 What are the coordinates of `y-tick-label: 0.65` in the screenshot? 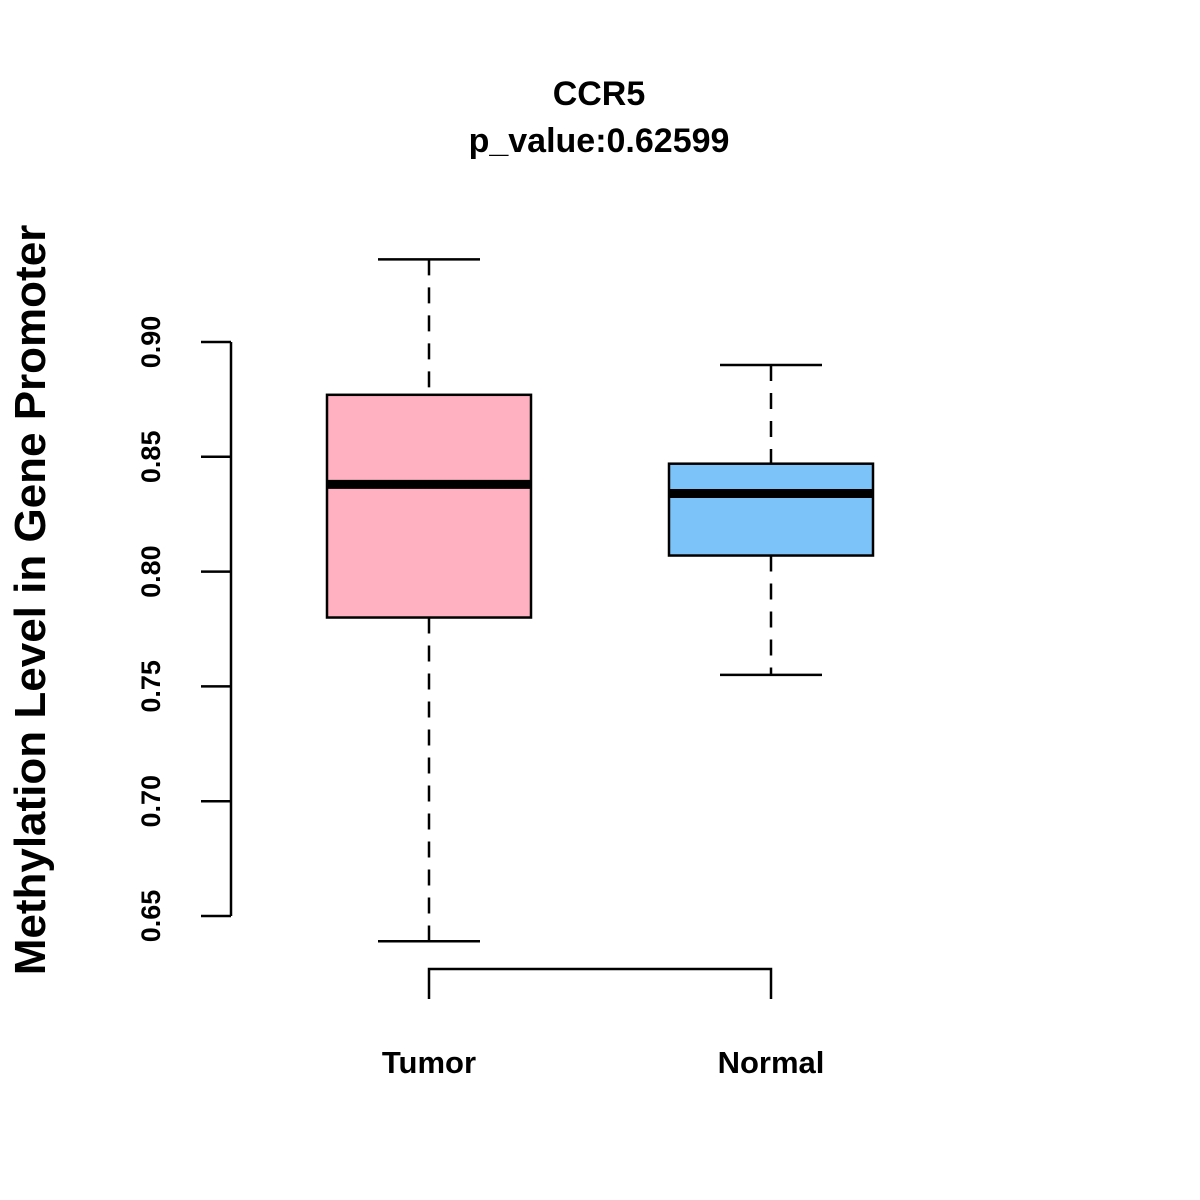 It's located at (151, 916).